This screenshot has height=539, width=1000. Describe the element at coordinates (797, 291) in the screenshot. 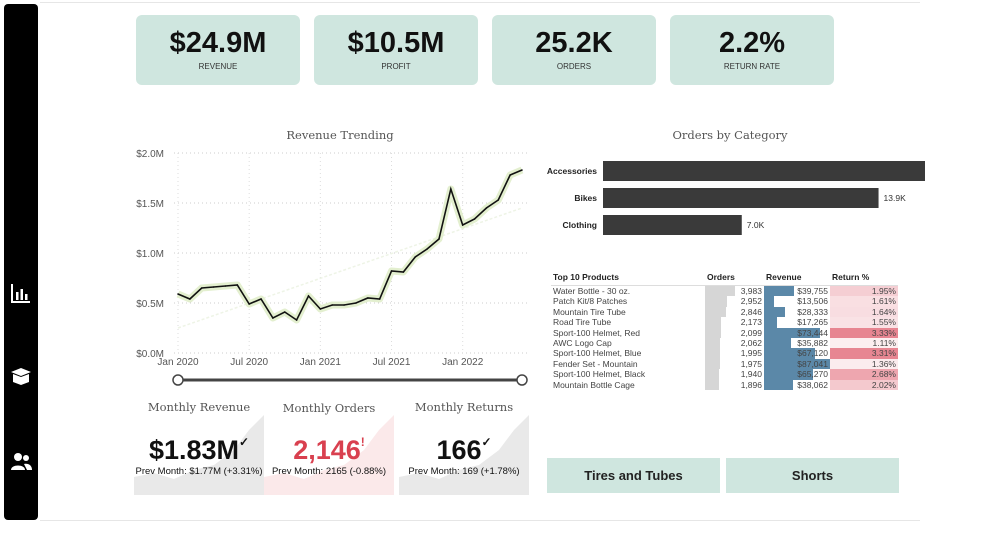

I see `revenue-cell: $39,755` at that location.